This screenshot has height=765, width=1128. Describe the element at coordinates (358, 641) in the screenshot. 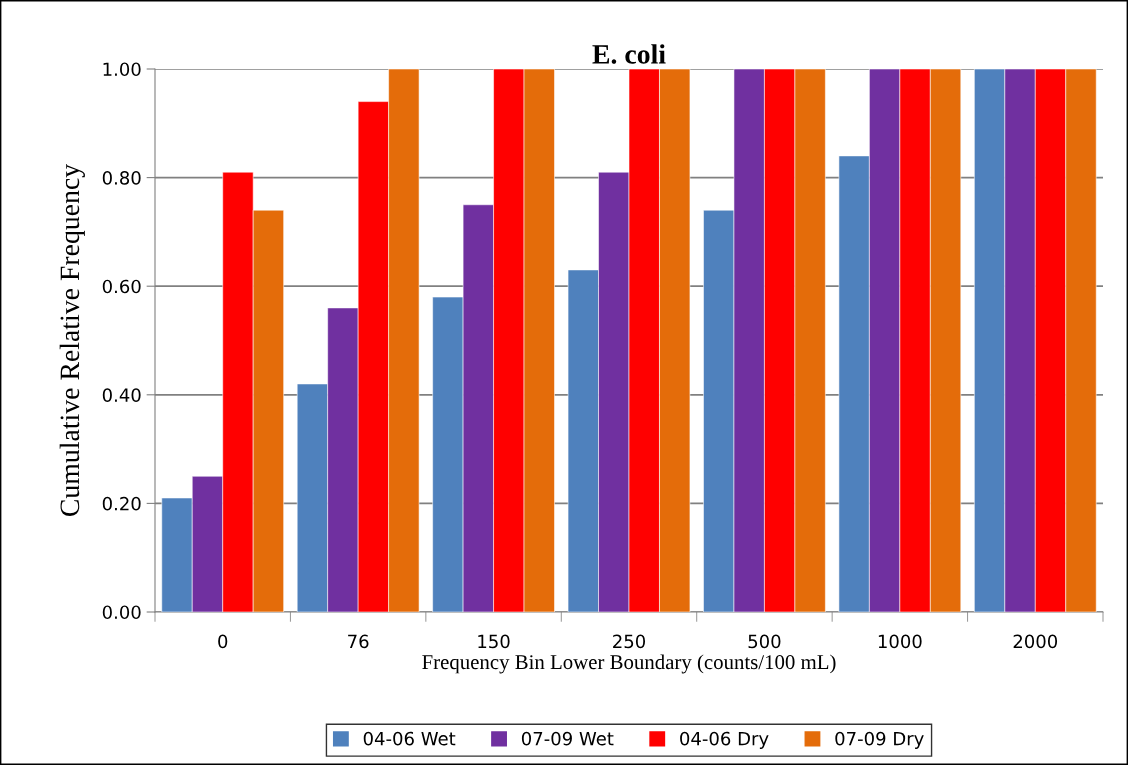

I see `x-tick-label: 76` at that location.